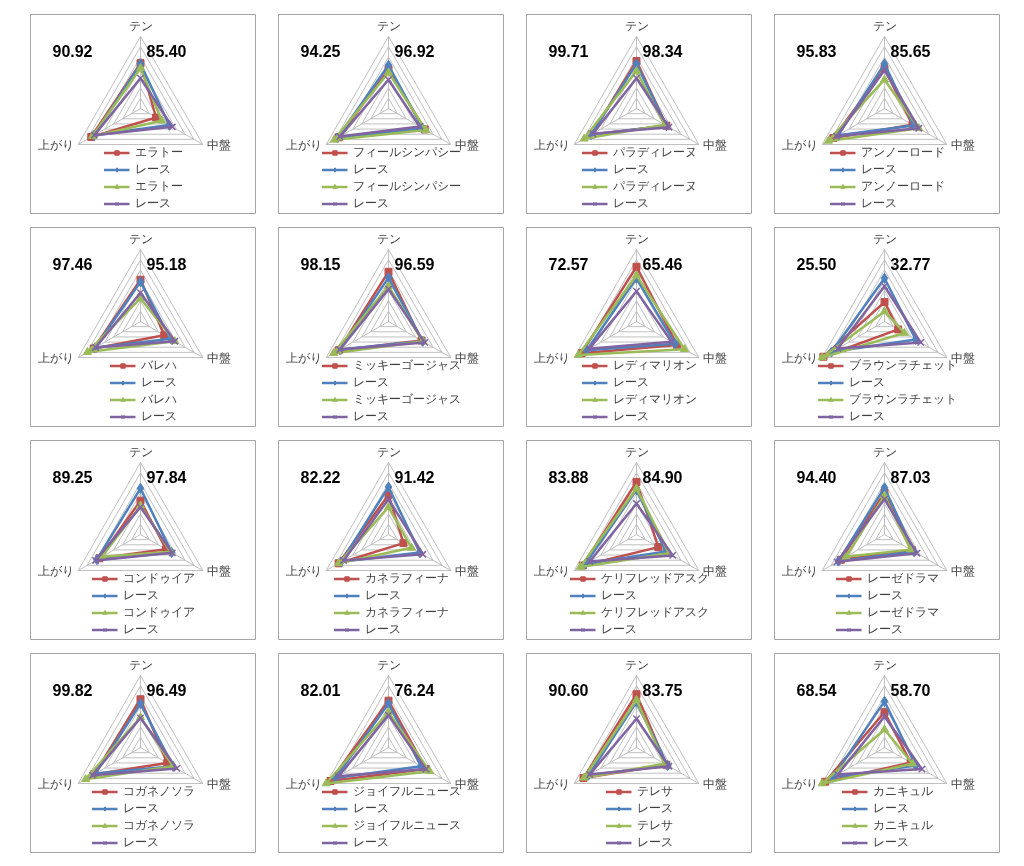 Image resolution: width=1024 pixels, height=866 pixels. Describe the element at coordinates (910, 51) in the screenshot. I see `text: 85.65` at that location.